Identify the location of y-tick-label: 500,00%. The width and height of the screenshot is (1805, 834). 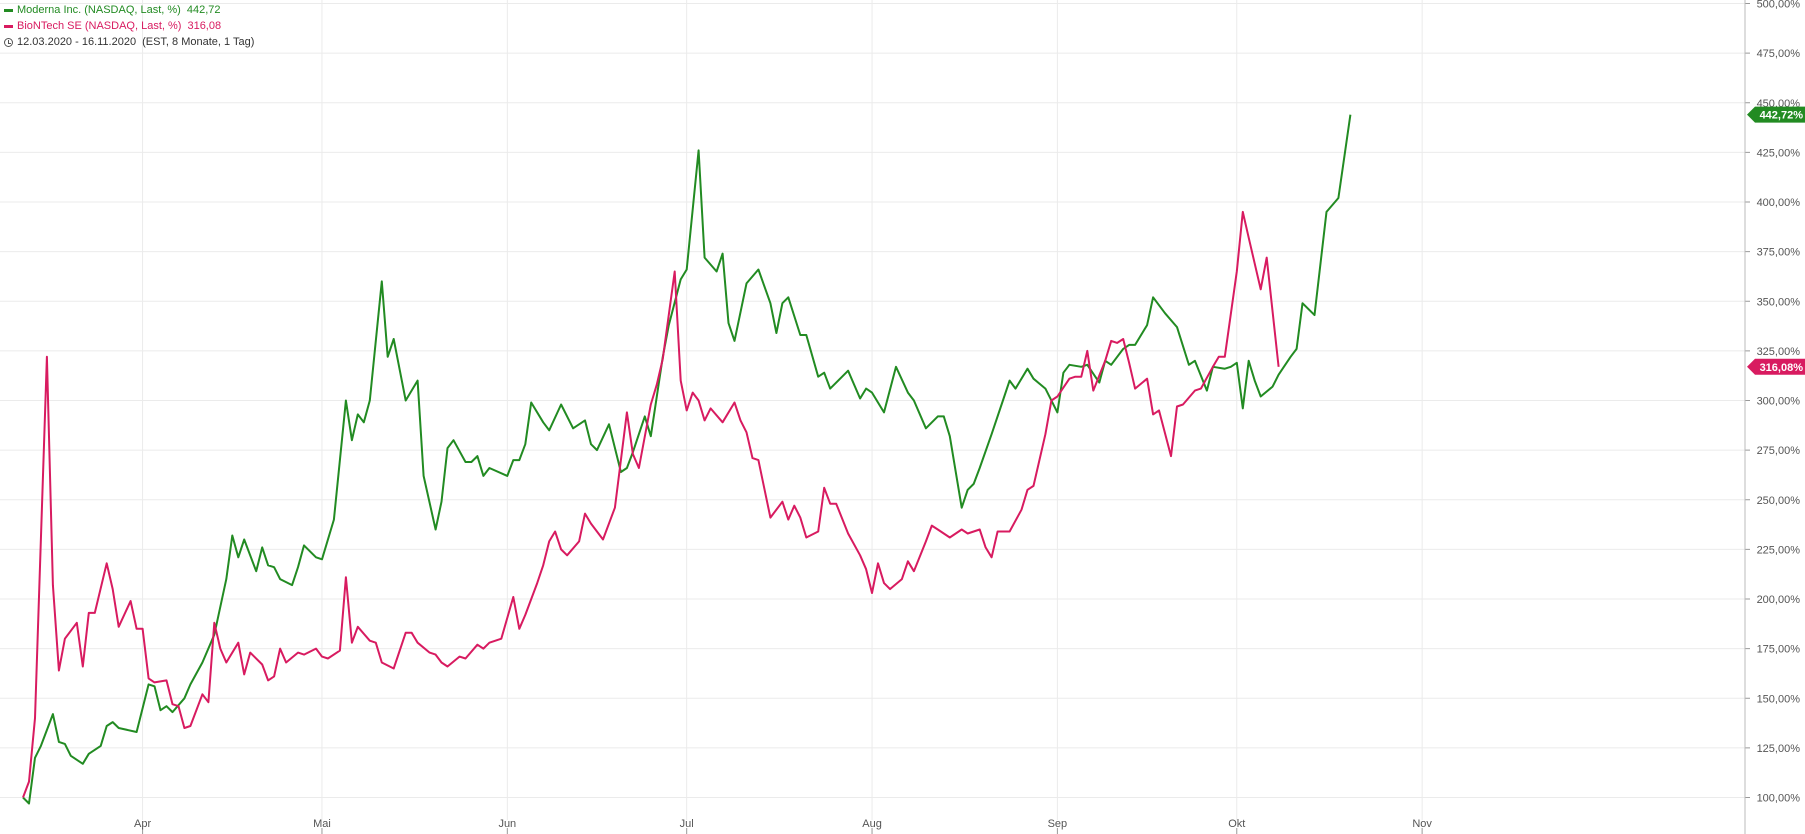
(1779, 5).